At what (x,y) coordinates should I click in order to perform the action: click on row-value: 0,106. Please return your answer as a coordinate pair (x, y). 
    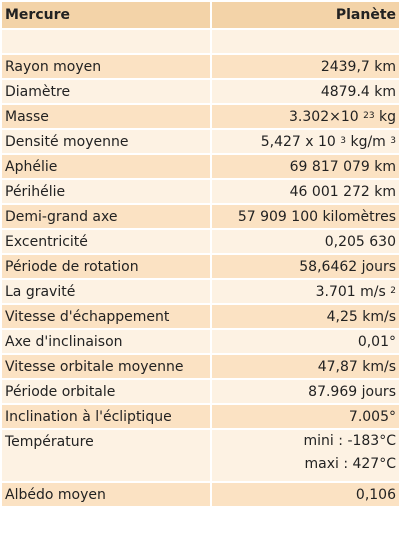
    Looking at the image, I should click on (375, 494).